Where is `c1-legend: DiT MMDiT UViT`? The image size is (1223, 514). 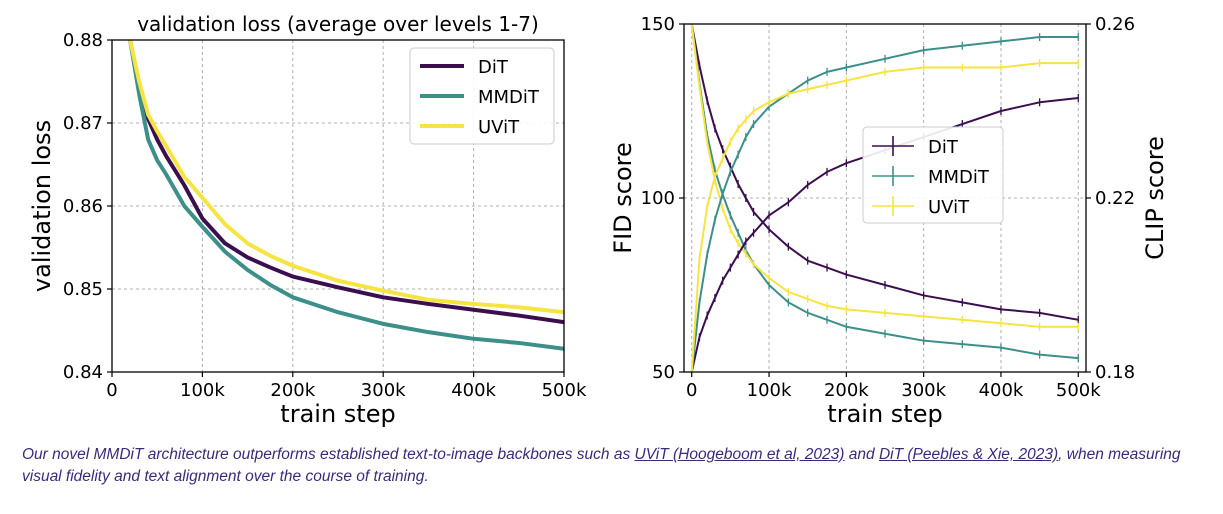
c1-legend: DiT MMDiT UViT is located at coordinates (482, 96).